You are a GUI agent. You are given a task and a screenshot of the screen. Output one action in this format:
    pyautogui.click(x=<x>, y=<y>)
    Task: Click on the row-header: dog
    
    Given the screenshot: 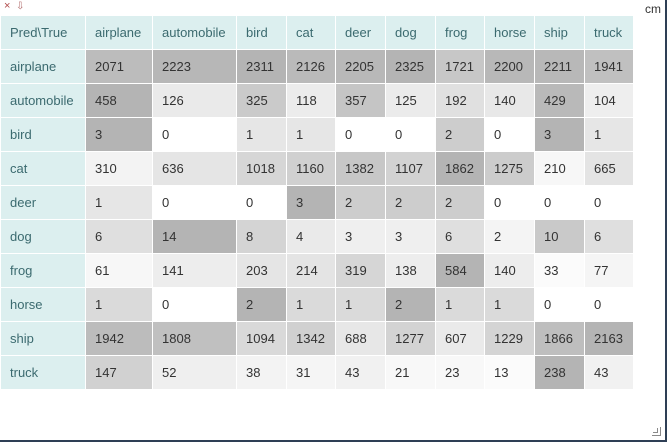 What is the action you would take?
    pyautogui.click(x=43, y=236)
    